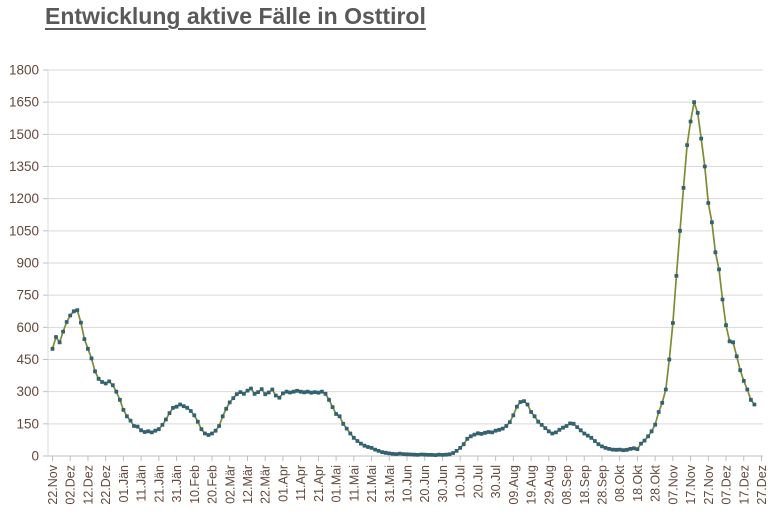 This screenshot has width=768, height=528. Describe the element at coordinates (35, 456) in the screenshot. I see `y-axis-tick-label: 0` at that location.